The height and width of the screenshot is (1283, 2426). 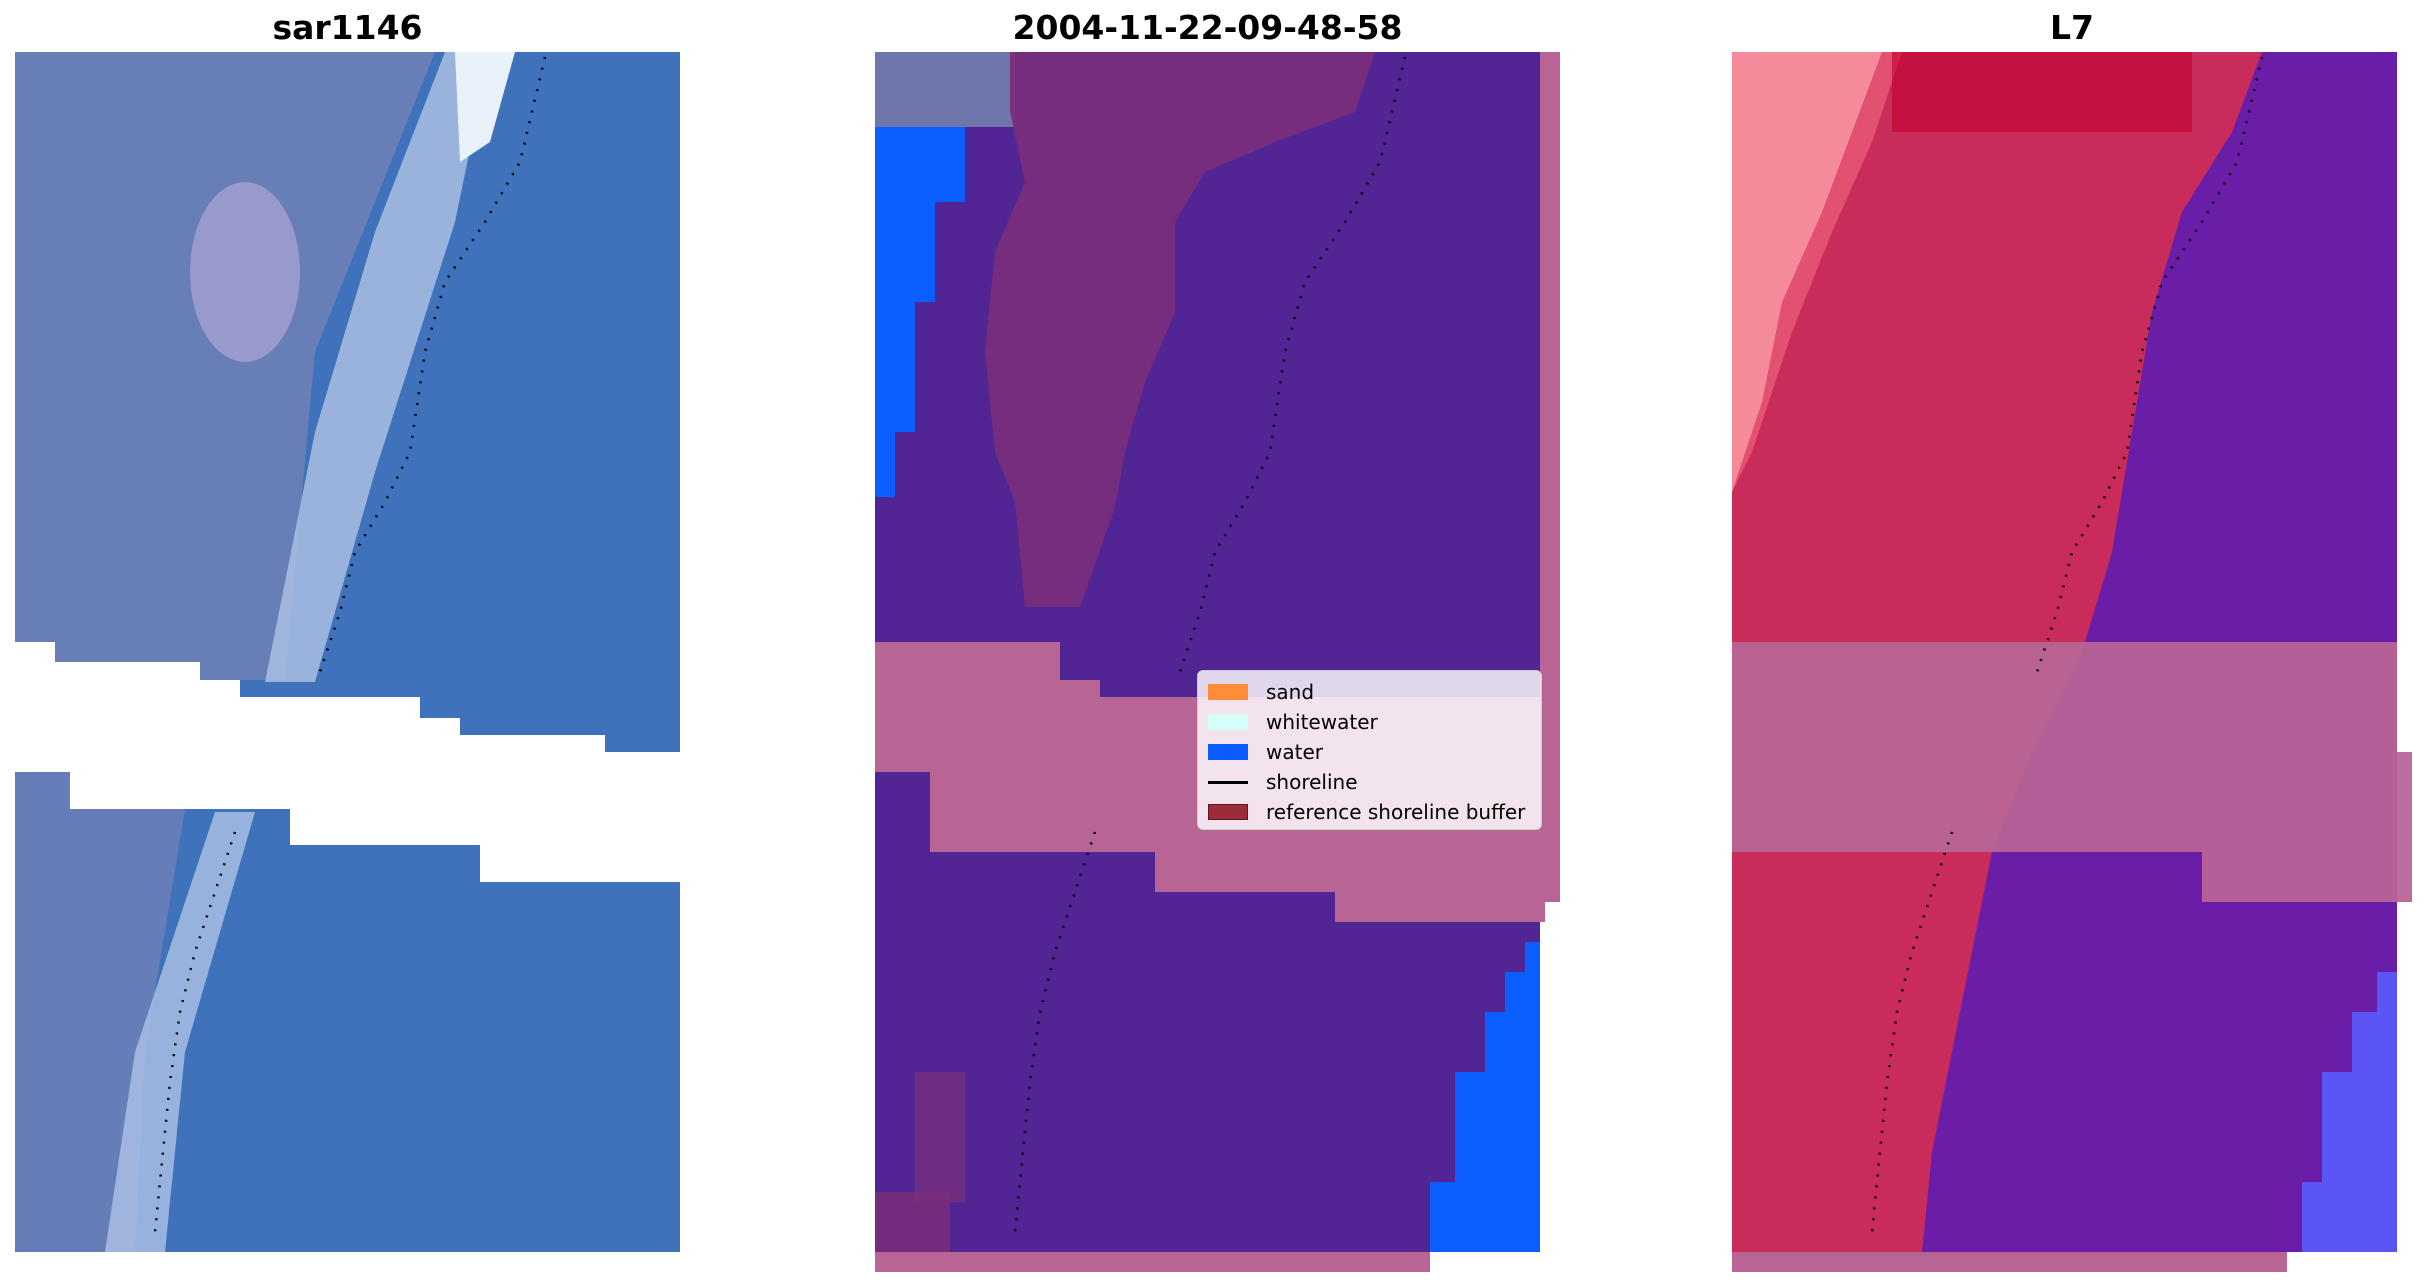 I want to click on swatch-whitewater, so click(x=1228, y=722).